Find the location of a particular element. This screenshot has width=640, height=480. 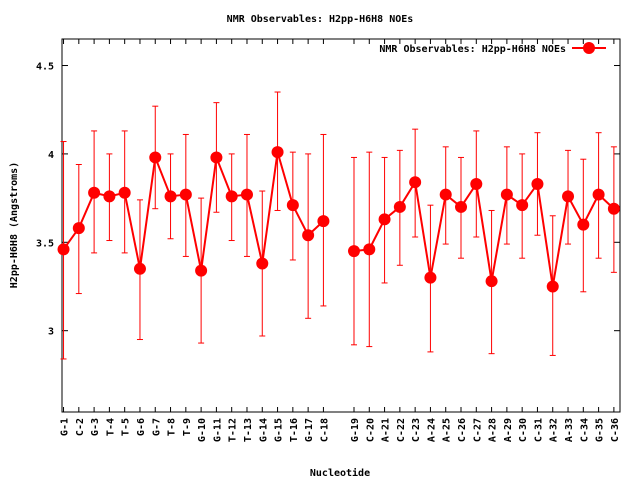

x-tick-label: G-15 is located at coordinates (279, 430).